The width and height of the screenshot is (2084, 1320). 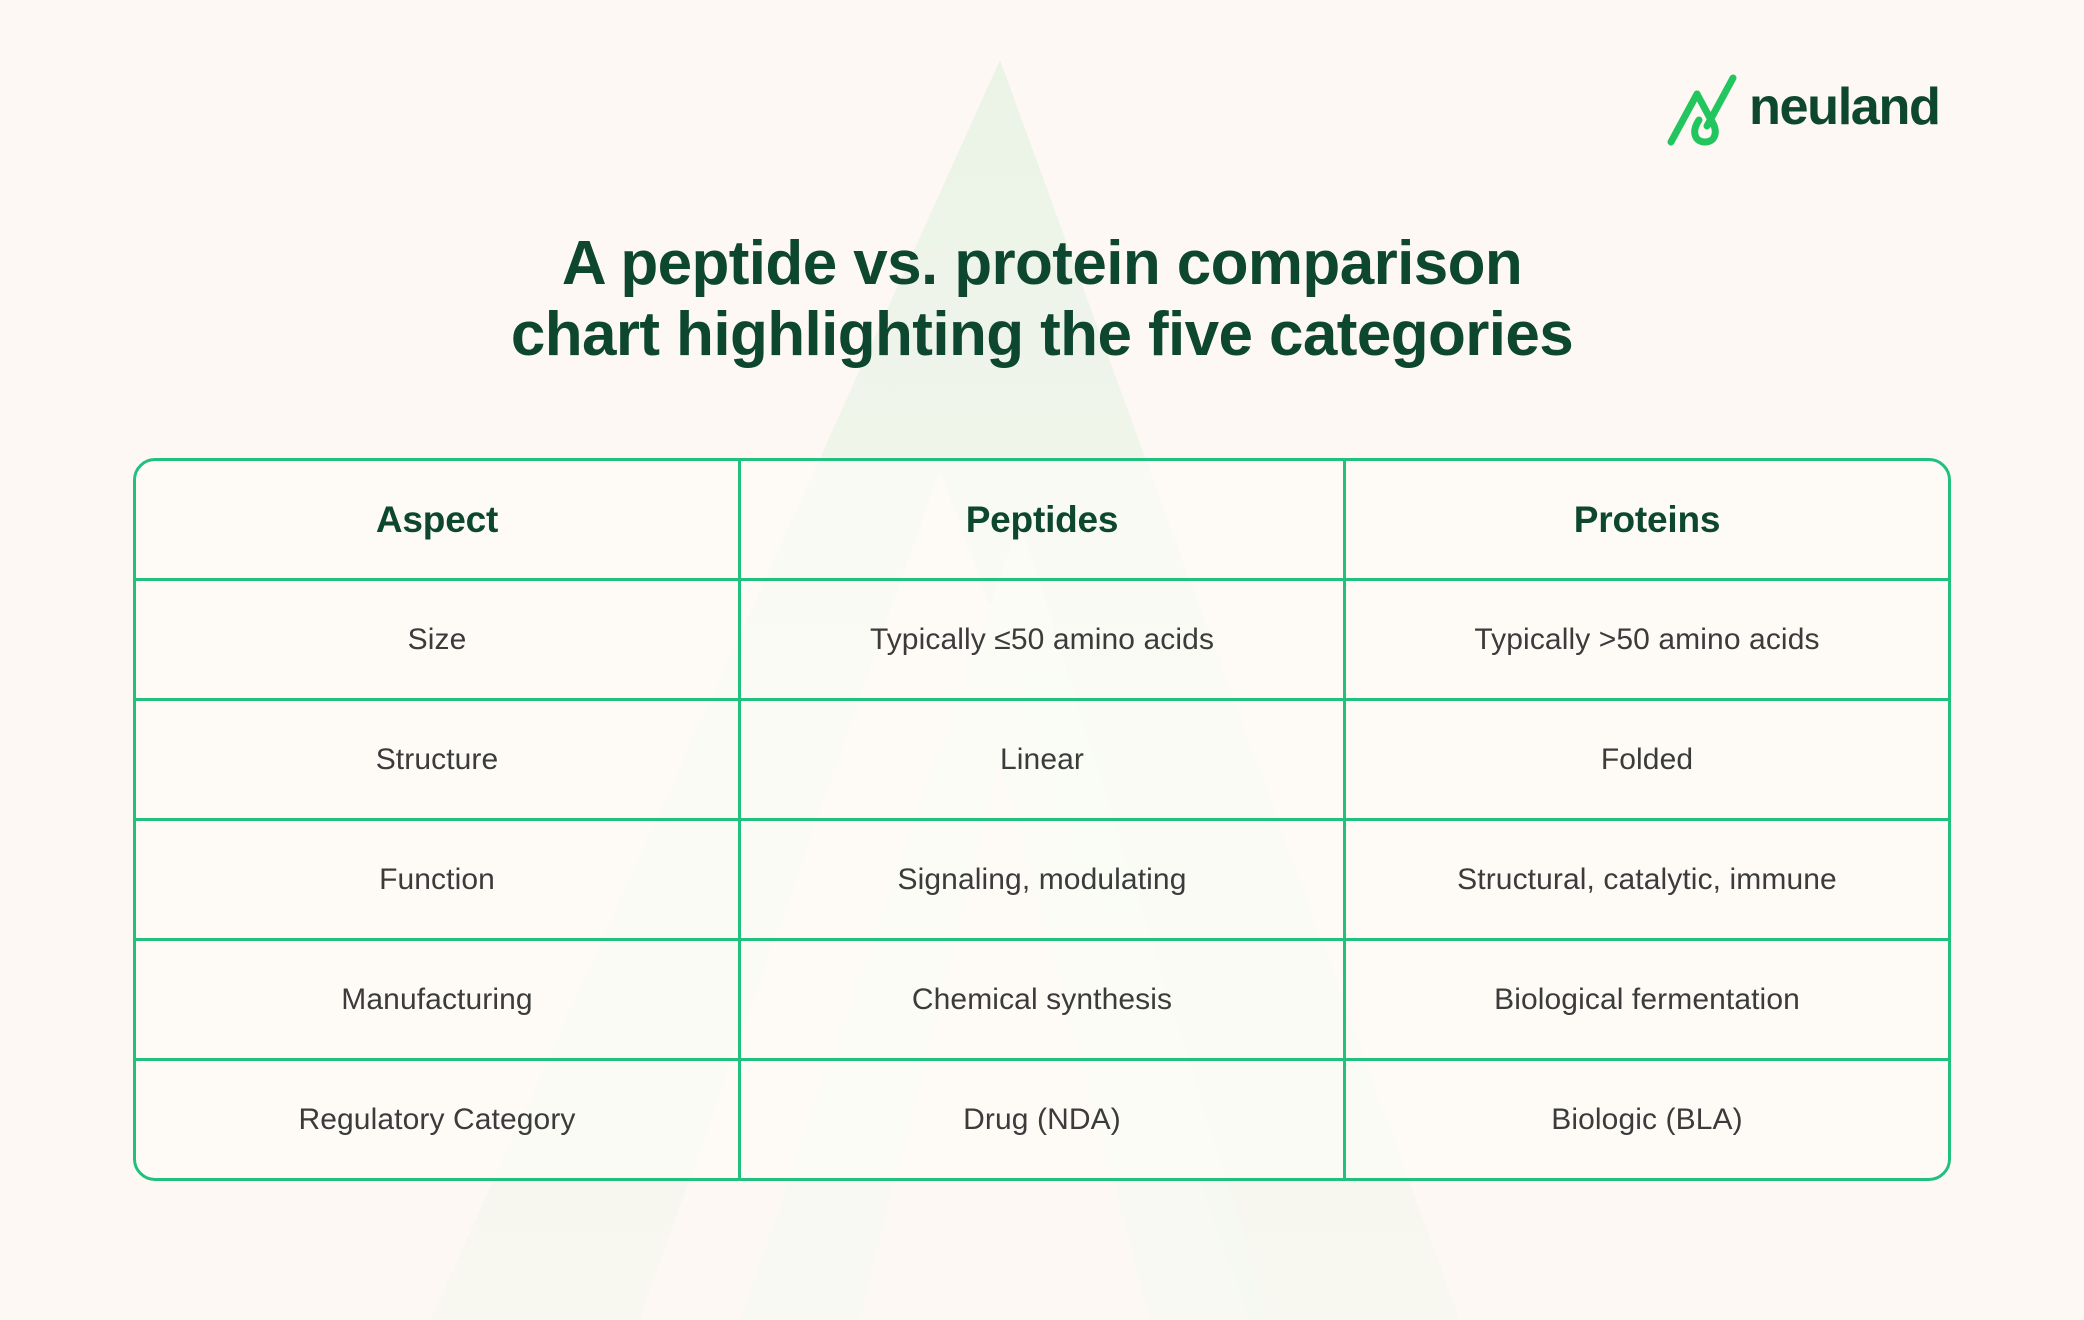 I want to click on table-header-aspect: Aspect, so click(x=438, y=519).